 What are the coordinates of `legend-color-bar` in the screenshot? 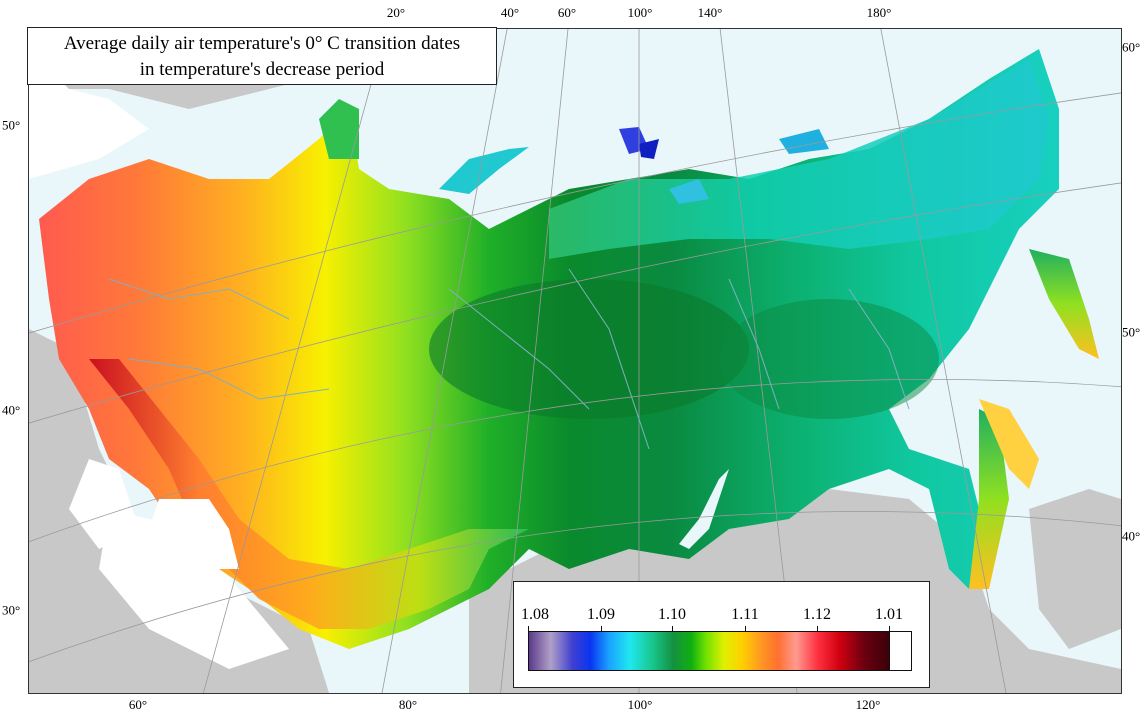 It's located at (709, 651).